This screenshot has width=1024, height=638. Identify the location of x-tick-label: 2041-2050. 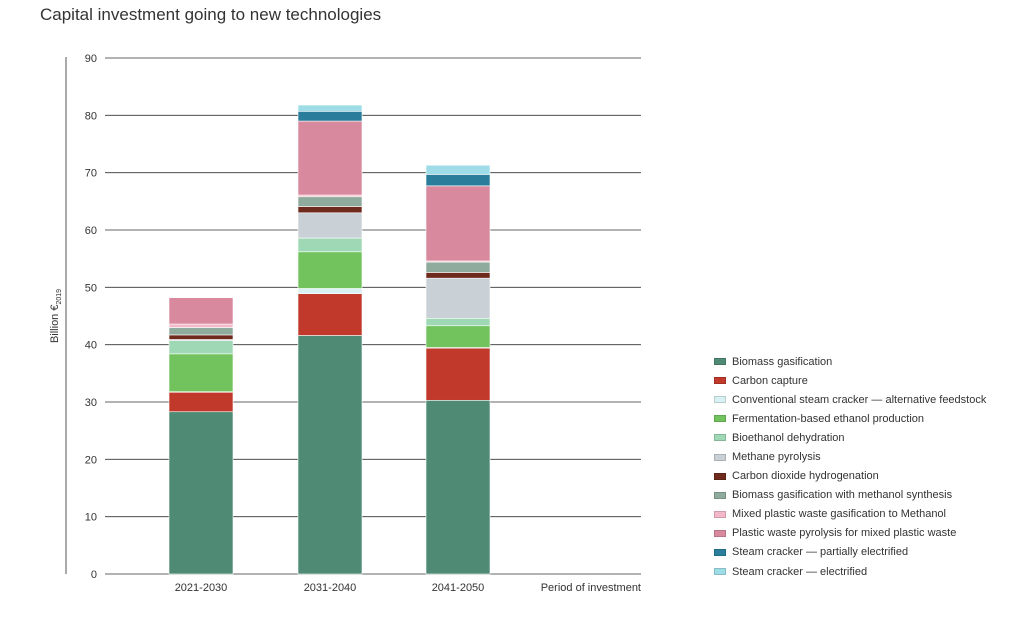
(458, 588).